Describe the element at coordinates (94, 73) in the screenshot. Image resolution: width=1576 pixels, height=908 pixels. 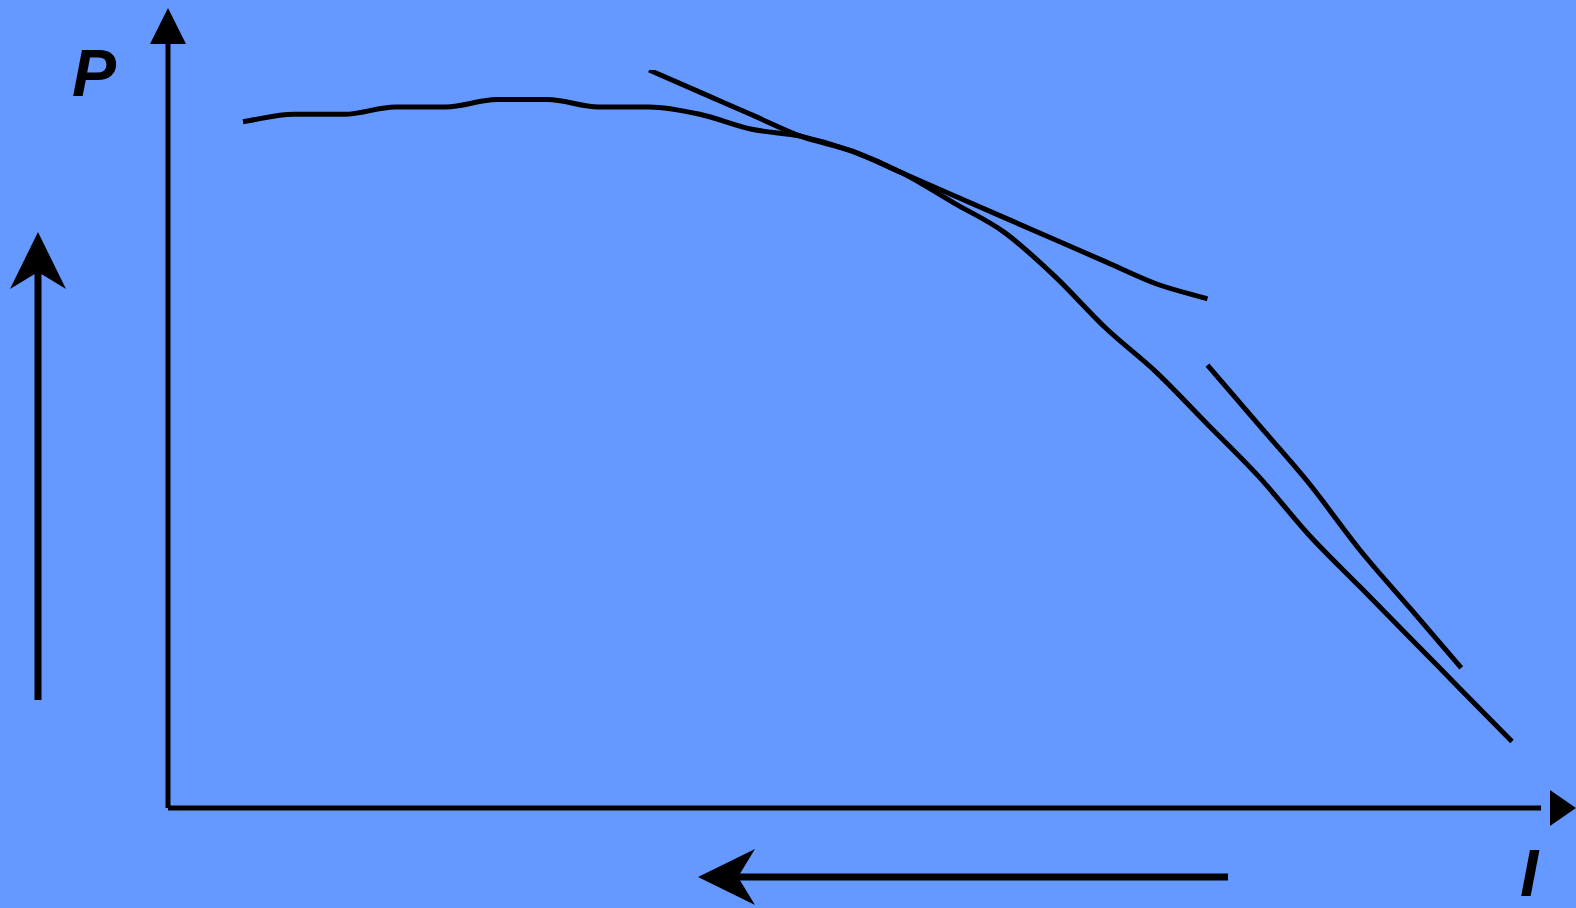
I see `y-axis-title: P` at that location.